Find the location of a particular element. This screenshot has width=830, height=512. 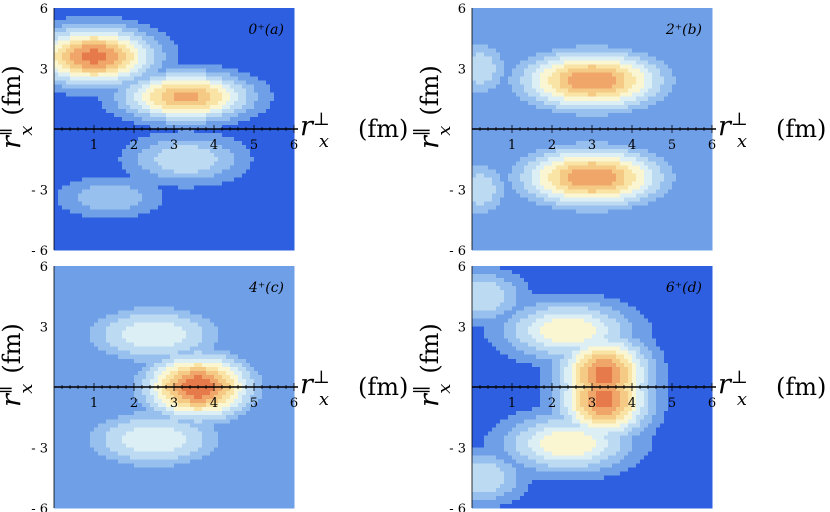

panel-label: 2⁺(b) is located at coordinates (683, 30).